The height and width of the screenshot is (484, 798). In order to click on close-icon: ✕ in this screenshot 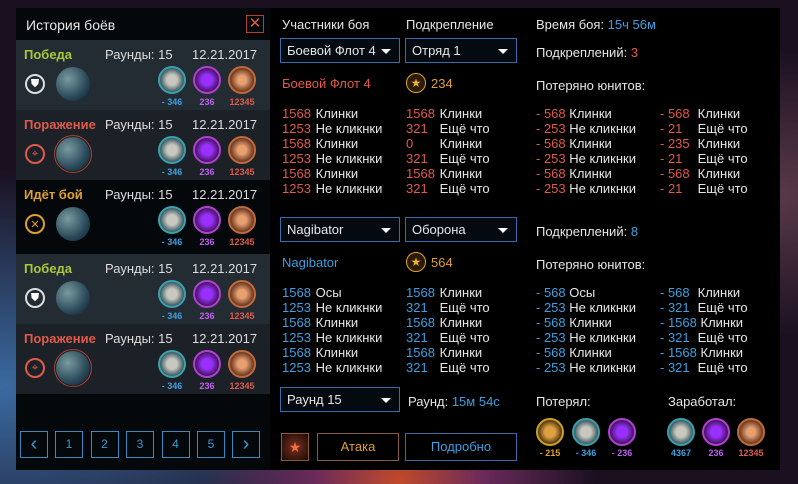, I will do `click(255, 24)`.